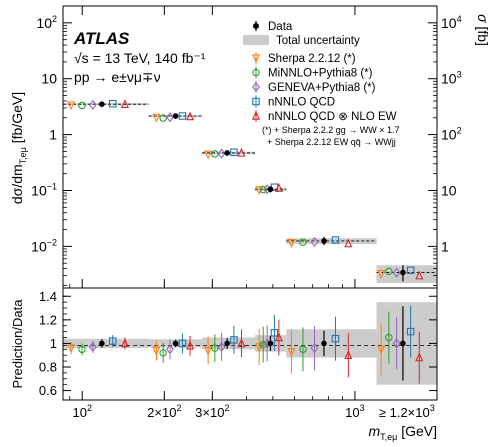 The width and height of the screenshot is (498, 447). I want to click on y-axis-title: dσ/dmT,eμ [fb/GeV], so click(18, 148).